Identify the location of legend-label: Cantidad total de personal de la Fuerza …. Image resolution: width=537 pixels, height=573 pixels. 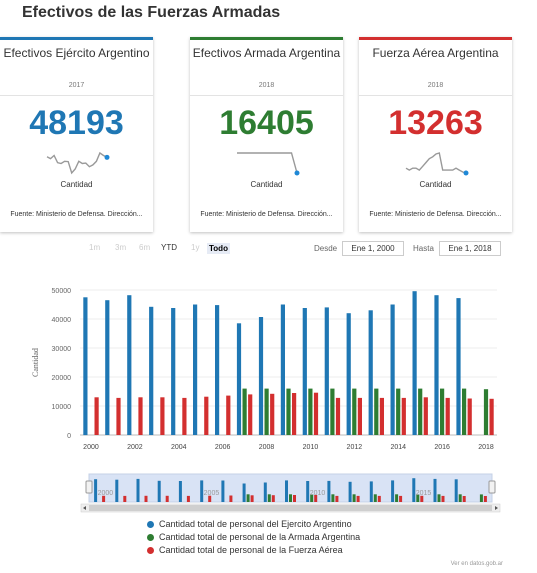
(251, 550).